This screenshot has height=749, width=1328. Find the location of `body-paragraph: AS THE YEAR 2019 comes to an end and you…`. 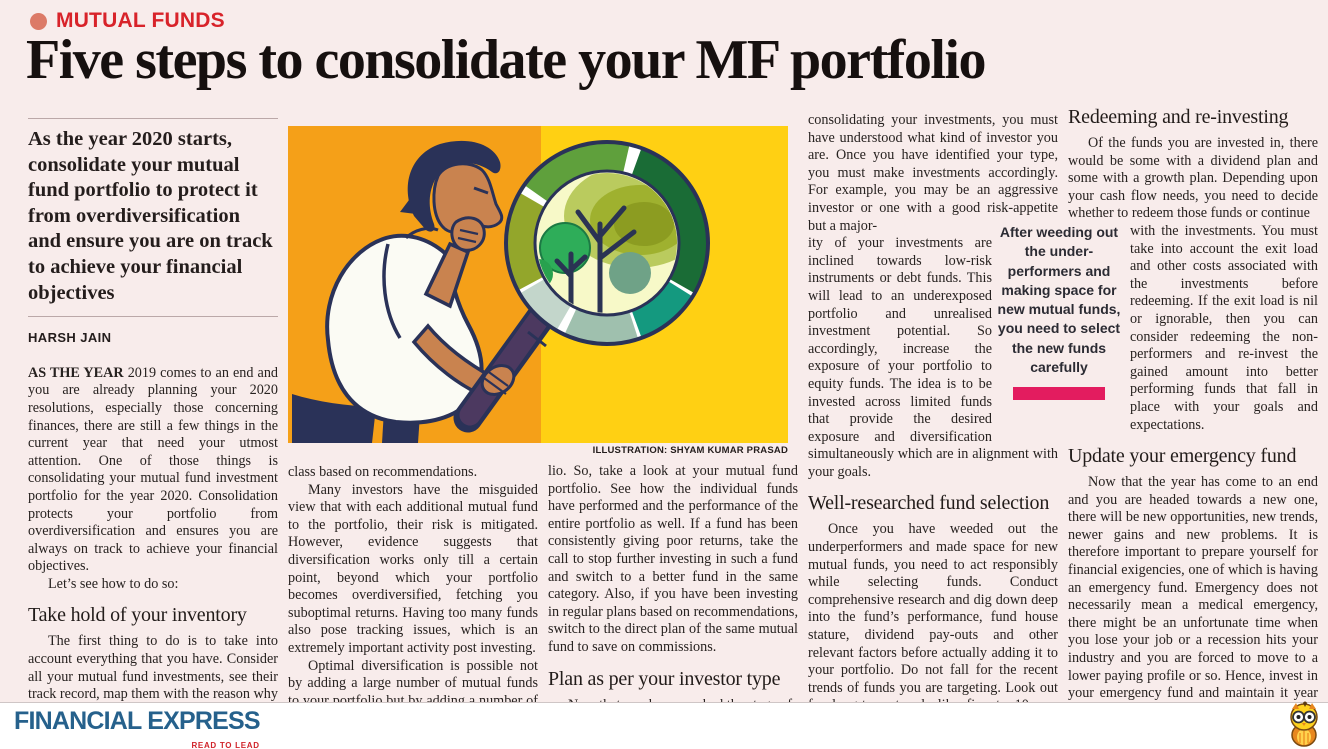

body-paragraph: AS THE YEAR 2019 comes to an end and you… is located at coordinates (153, 470).